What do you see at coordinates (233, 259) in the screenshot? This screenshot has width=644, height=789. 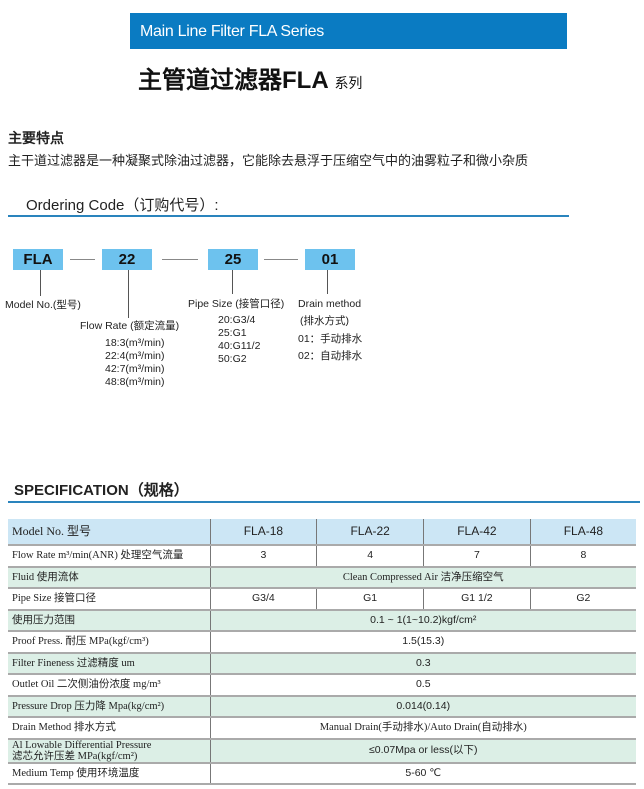 I see `code-box-pipe: 25` at bounding box center [233, 259].